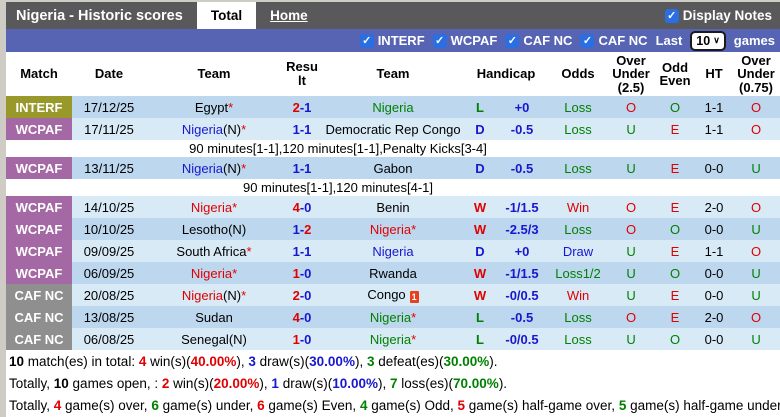 Image resolution: width=780 pixels, height=417 pixels. I want to click on away-team-cell: Rwanda, so click(393, 273).